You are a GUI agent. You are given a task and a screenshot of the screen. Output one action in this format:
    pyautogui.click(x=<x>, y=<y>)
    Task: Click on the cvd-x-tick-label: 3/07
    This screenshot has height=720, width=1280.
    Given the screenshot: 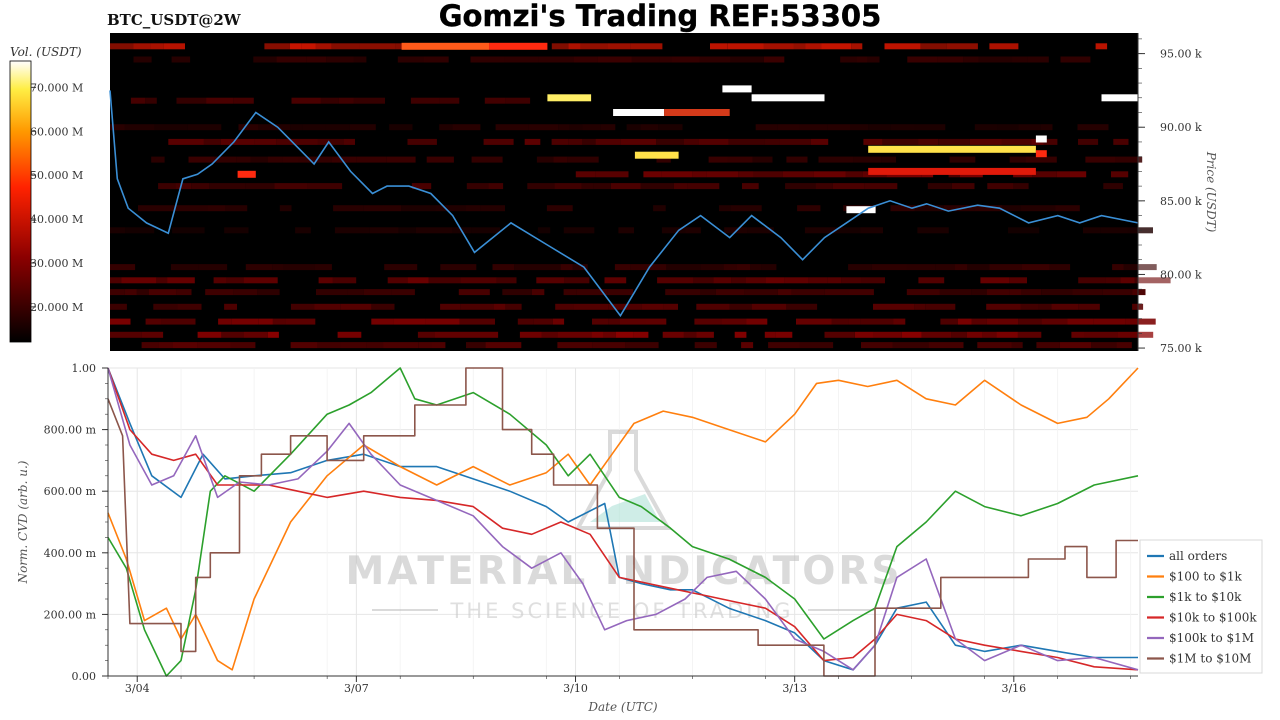 What is the action you would take?
    pyautogui.click(x=356, y=688)
    